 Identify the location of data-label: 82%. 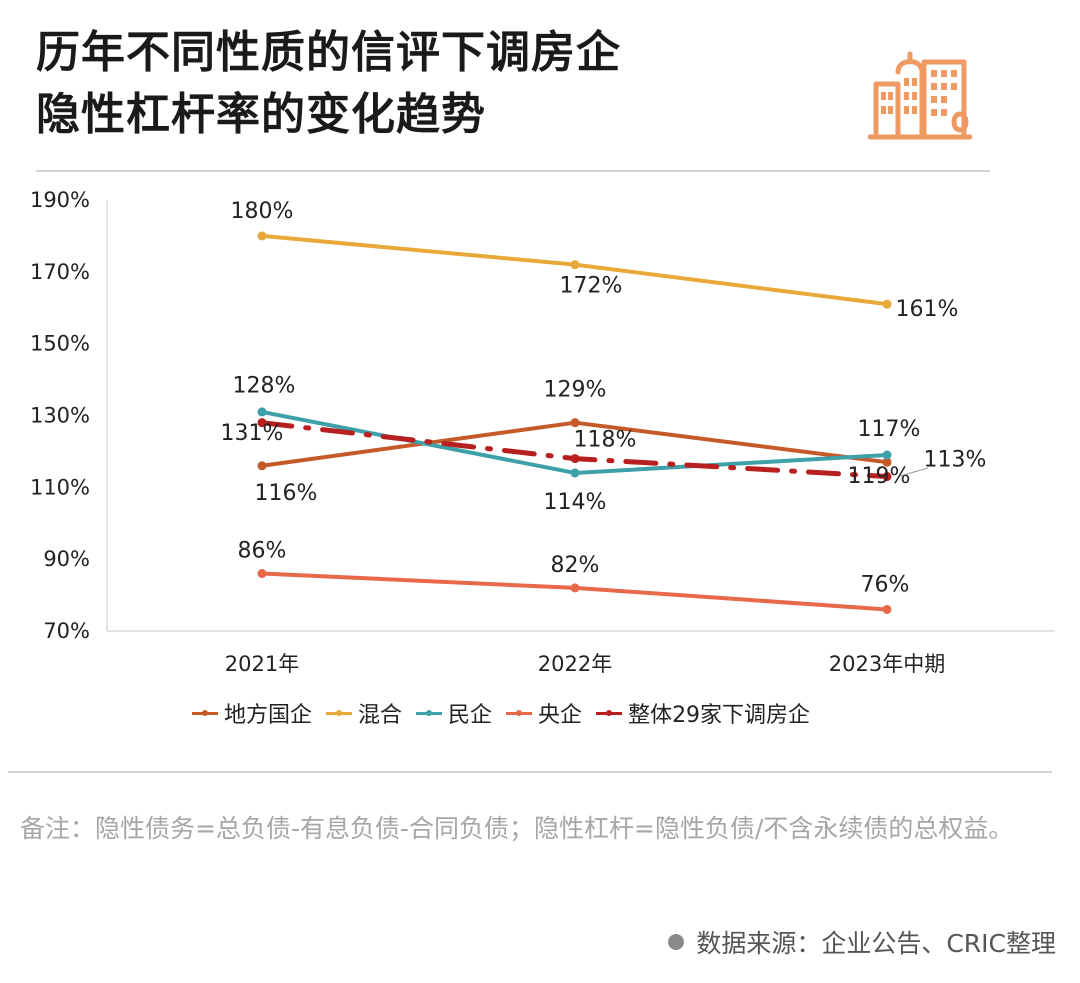
(575, 565).